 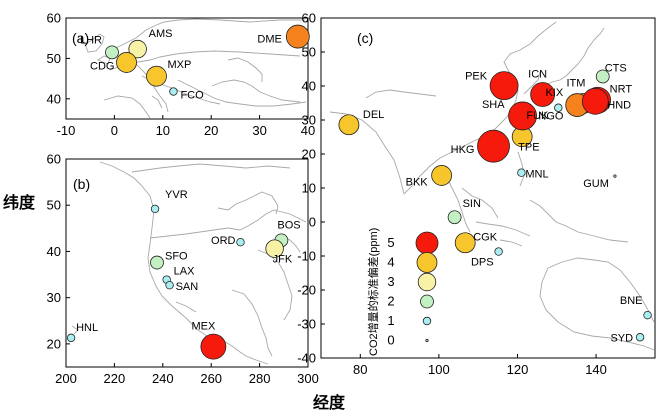 I want to click on legend-tick-label: 5, so click(x=390, y=242).